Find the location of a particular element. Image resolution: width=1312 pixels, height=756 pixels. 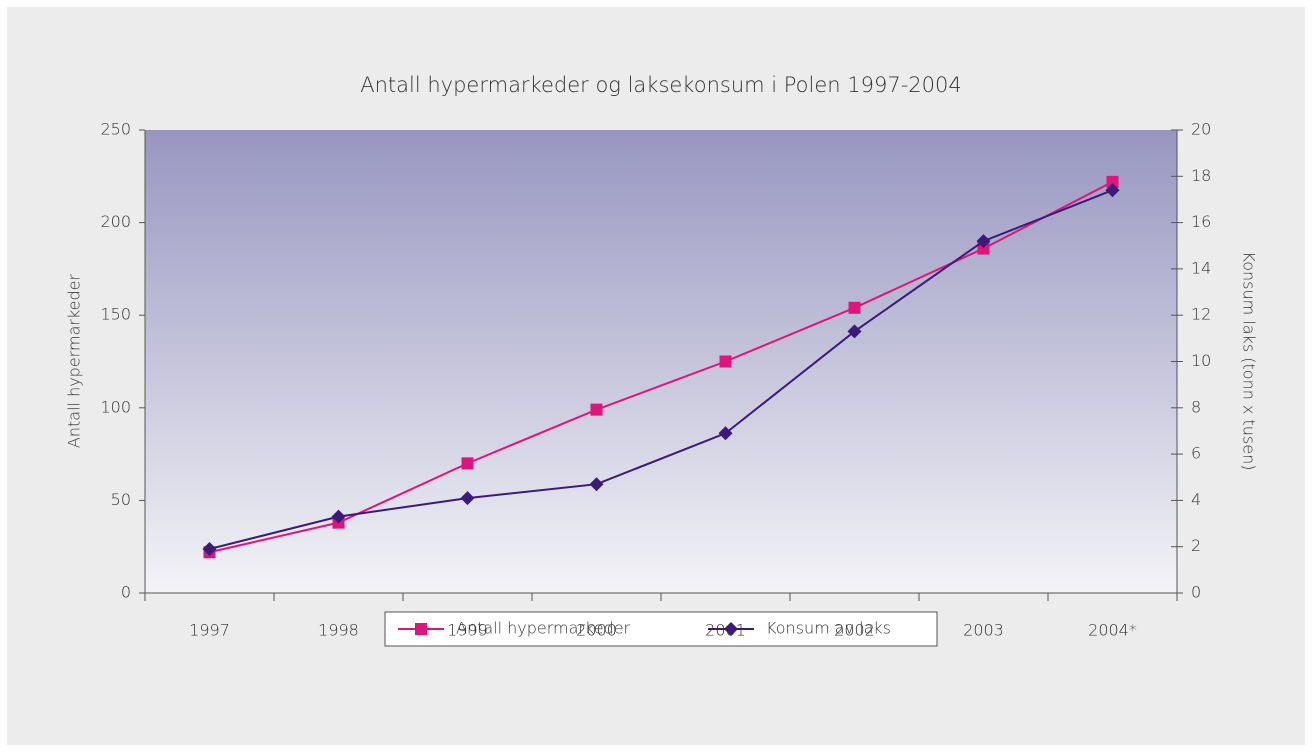

y2-tick-label: 20 is located at coordinates (1201, 129).